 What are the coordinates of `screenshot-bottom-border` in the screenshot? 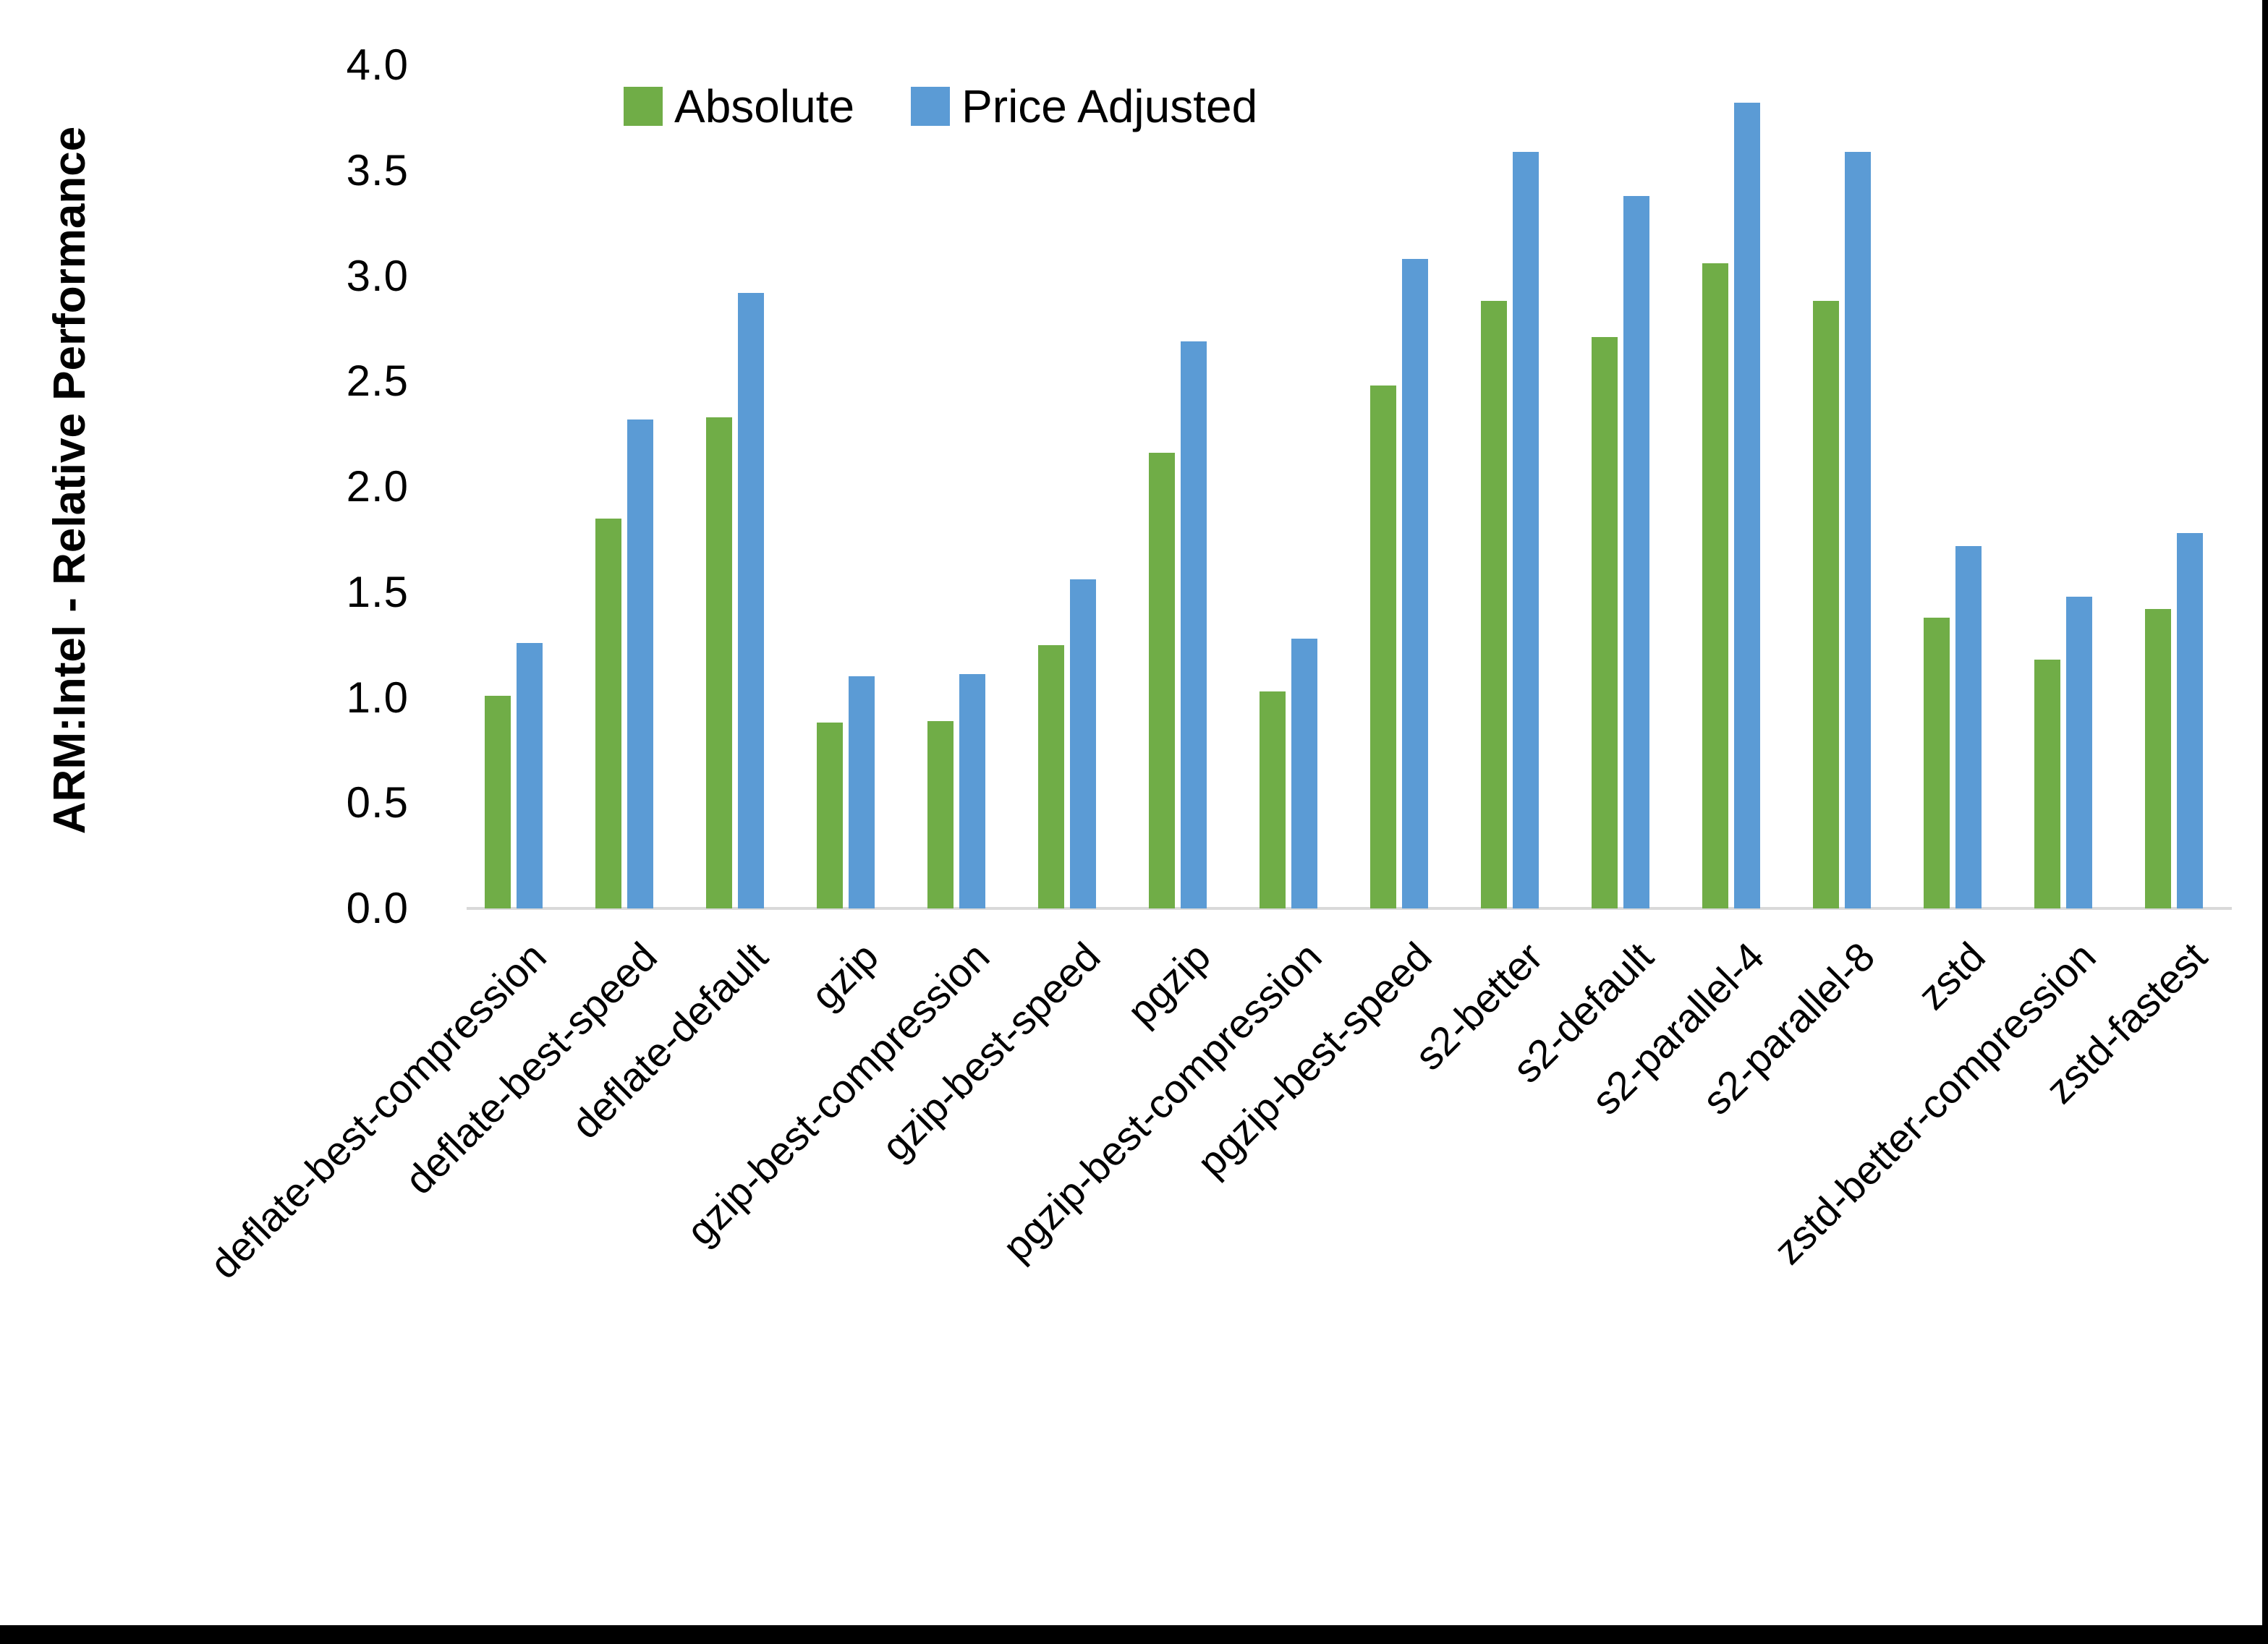 It's located at (1134, 1634).